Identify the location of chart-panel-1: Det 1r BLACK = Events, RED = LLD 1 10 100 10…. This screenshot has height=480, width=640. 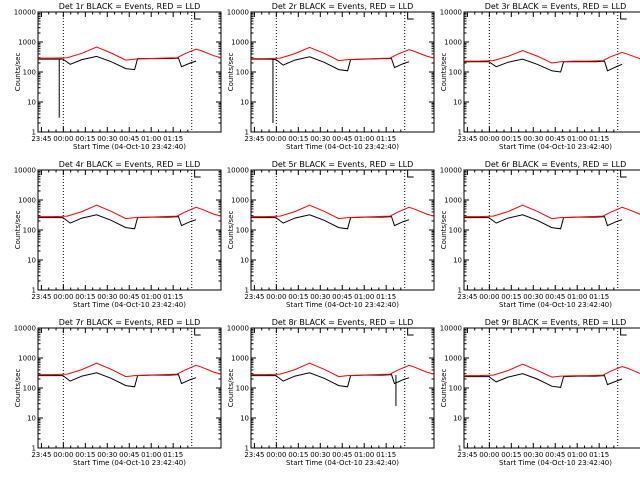
(118, 76).